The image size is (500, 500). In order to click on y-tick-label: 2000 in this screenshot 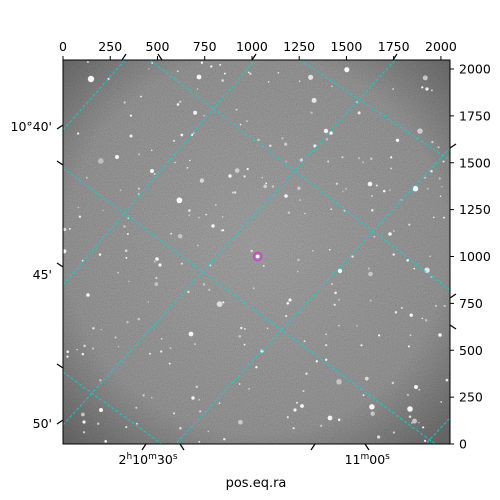, I will do `click(475, 69)`.